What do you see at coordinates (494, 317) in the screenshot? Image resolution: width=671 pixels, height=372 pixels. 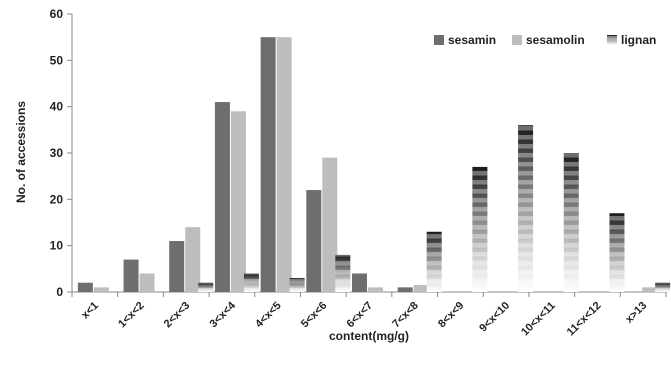 I see `x-tick-label: 9<x<10` at bounding box center [494, 317].